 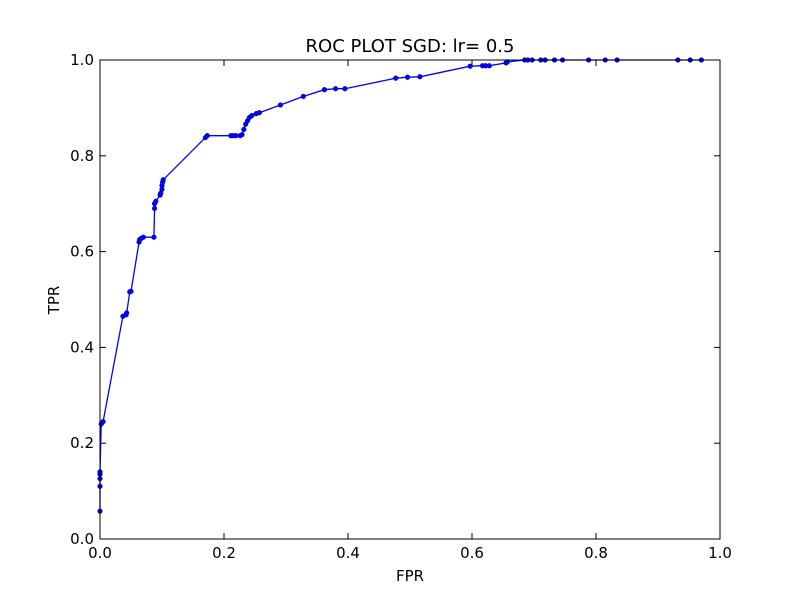 I want to click on y-axis-label: TPR, so click(x=54, y=301).